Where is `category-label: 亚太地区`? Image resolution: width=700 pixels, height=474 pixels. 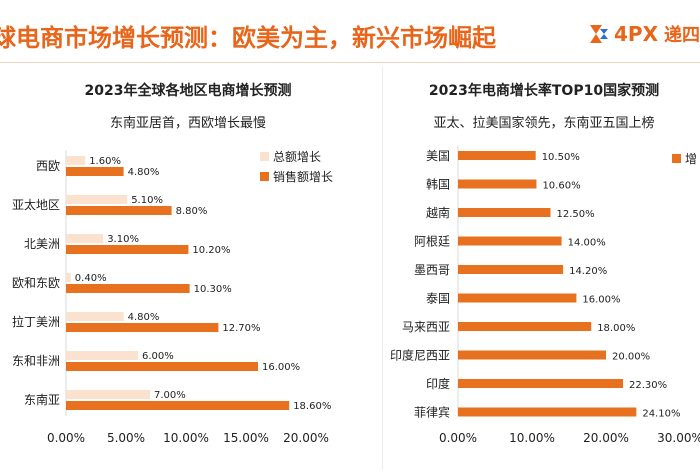
category-label: 亚太地区 is located at coordinates (36, 204).